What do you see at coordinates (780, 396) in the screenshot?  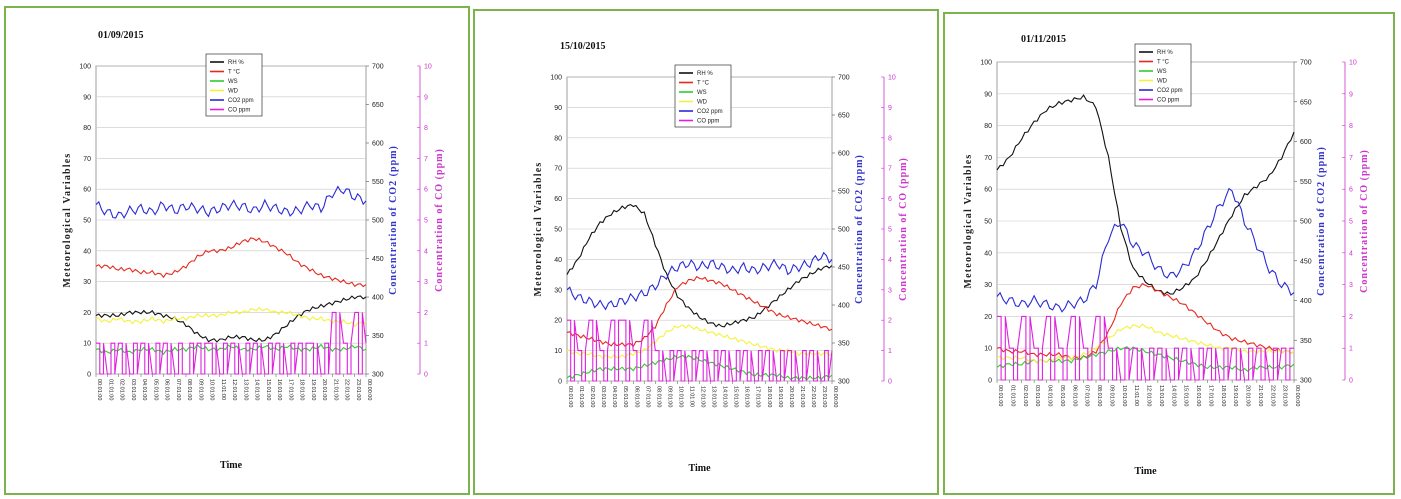 I see `c2-x-tick-label: 19:01:00` at bounding box center [780, 396].